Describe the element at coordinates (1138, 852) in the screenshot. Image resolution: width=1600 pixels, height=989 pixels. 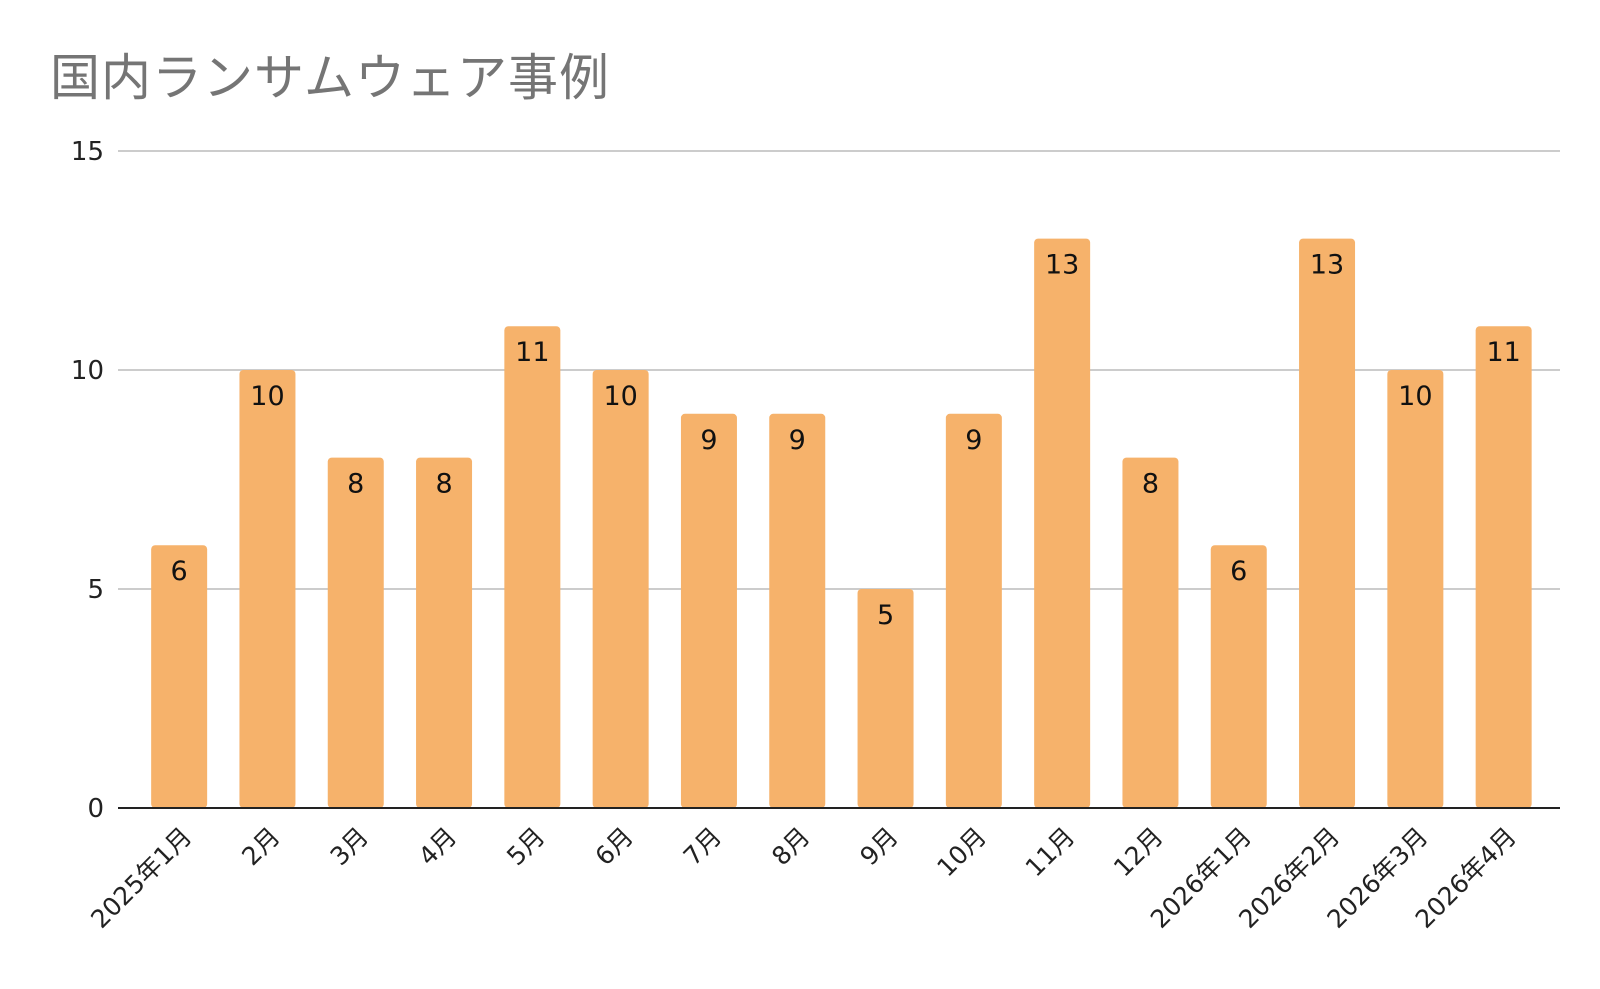
I see `x-tick-label: 12月` at that location.